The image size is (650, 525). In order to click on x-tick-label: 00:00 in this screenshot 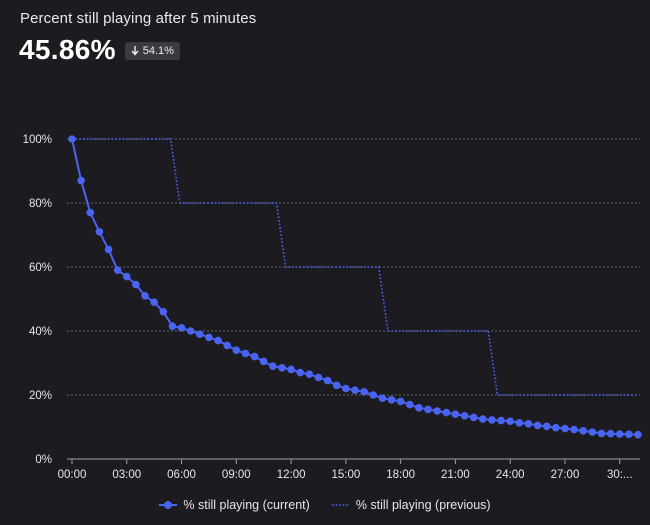, I will do `click(72, 475)`.